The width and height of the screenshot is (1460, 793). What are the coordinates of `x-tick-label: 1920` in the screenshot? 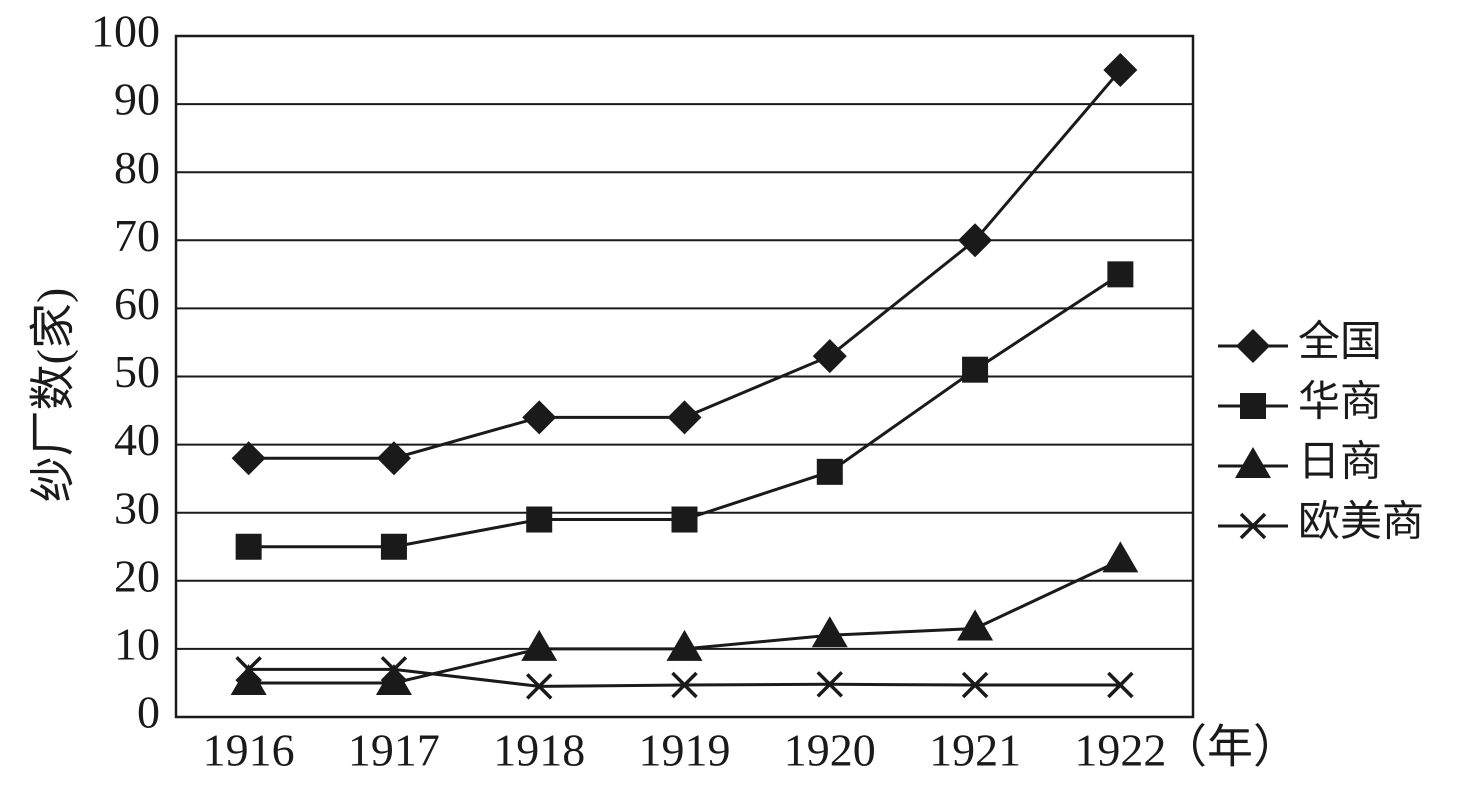 It's located at (830, 750).